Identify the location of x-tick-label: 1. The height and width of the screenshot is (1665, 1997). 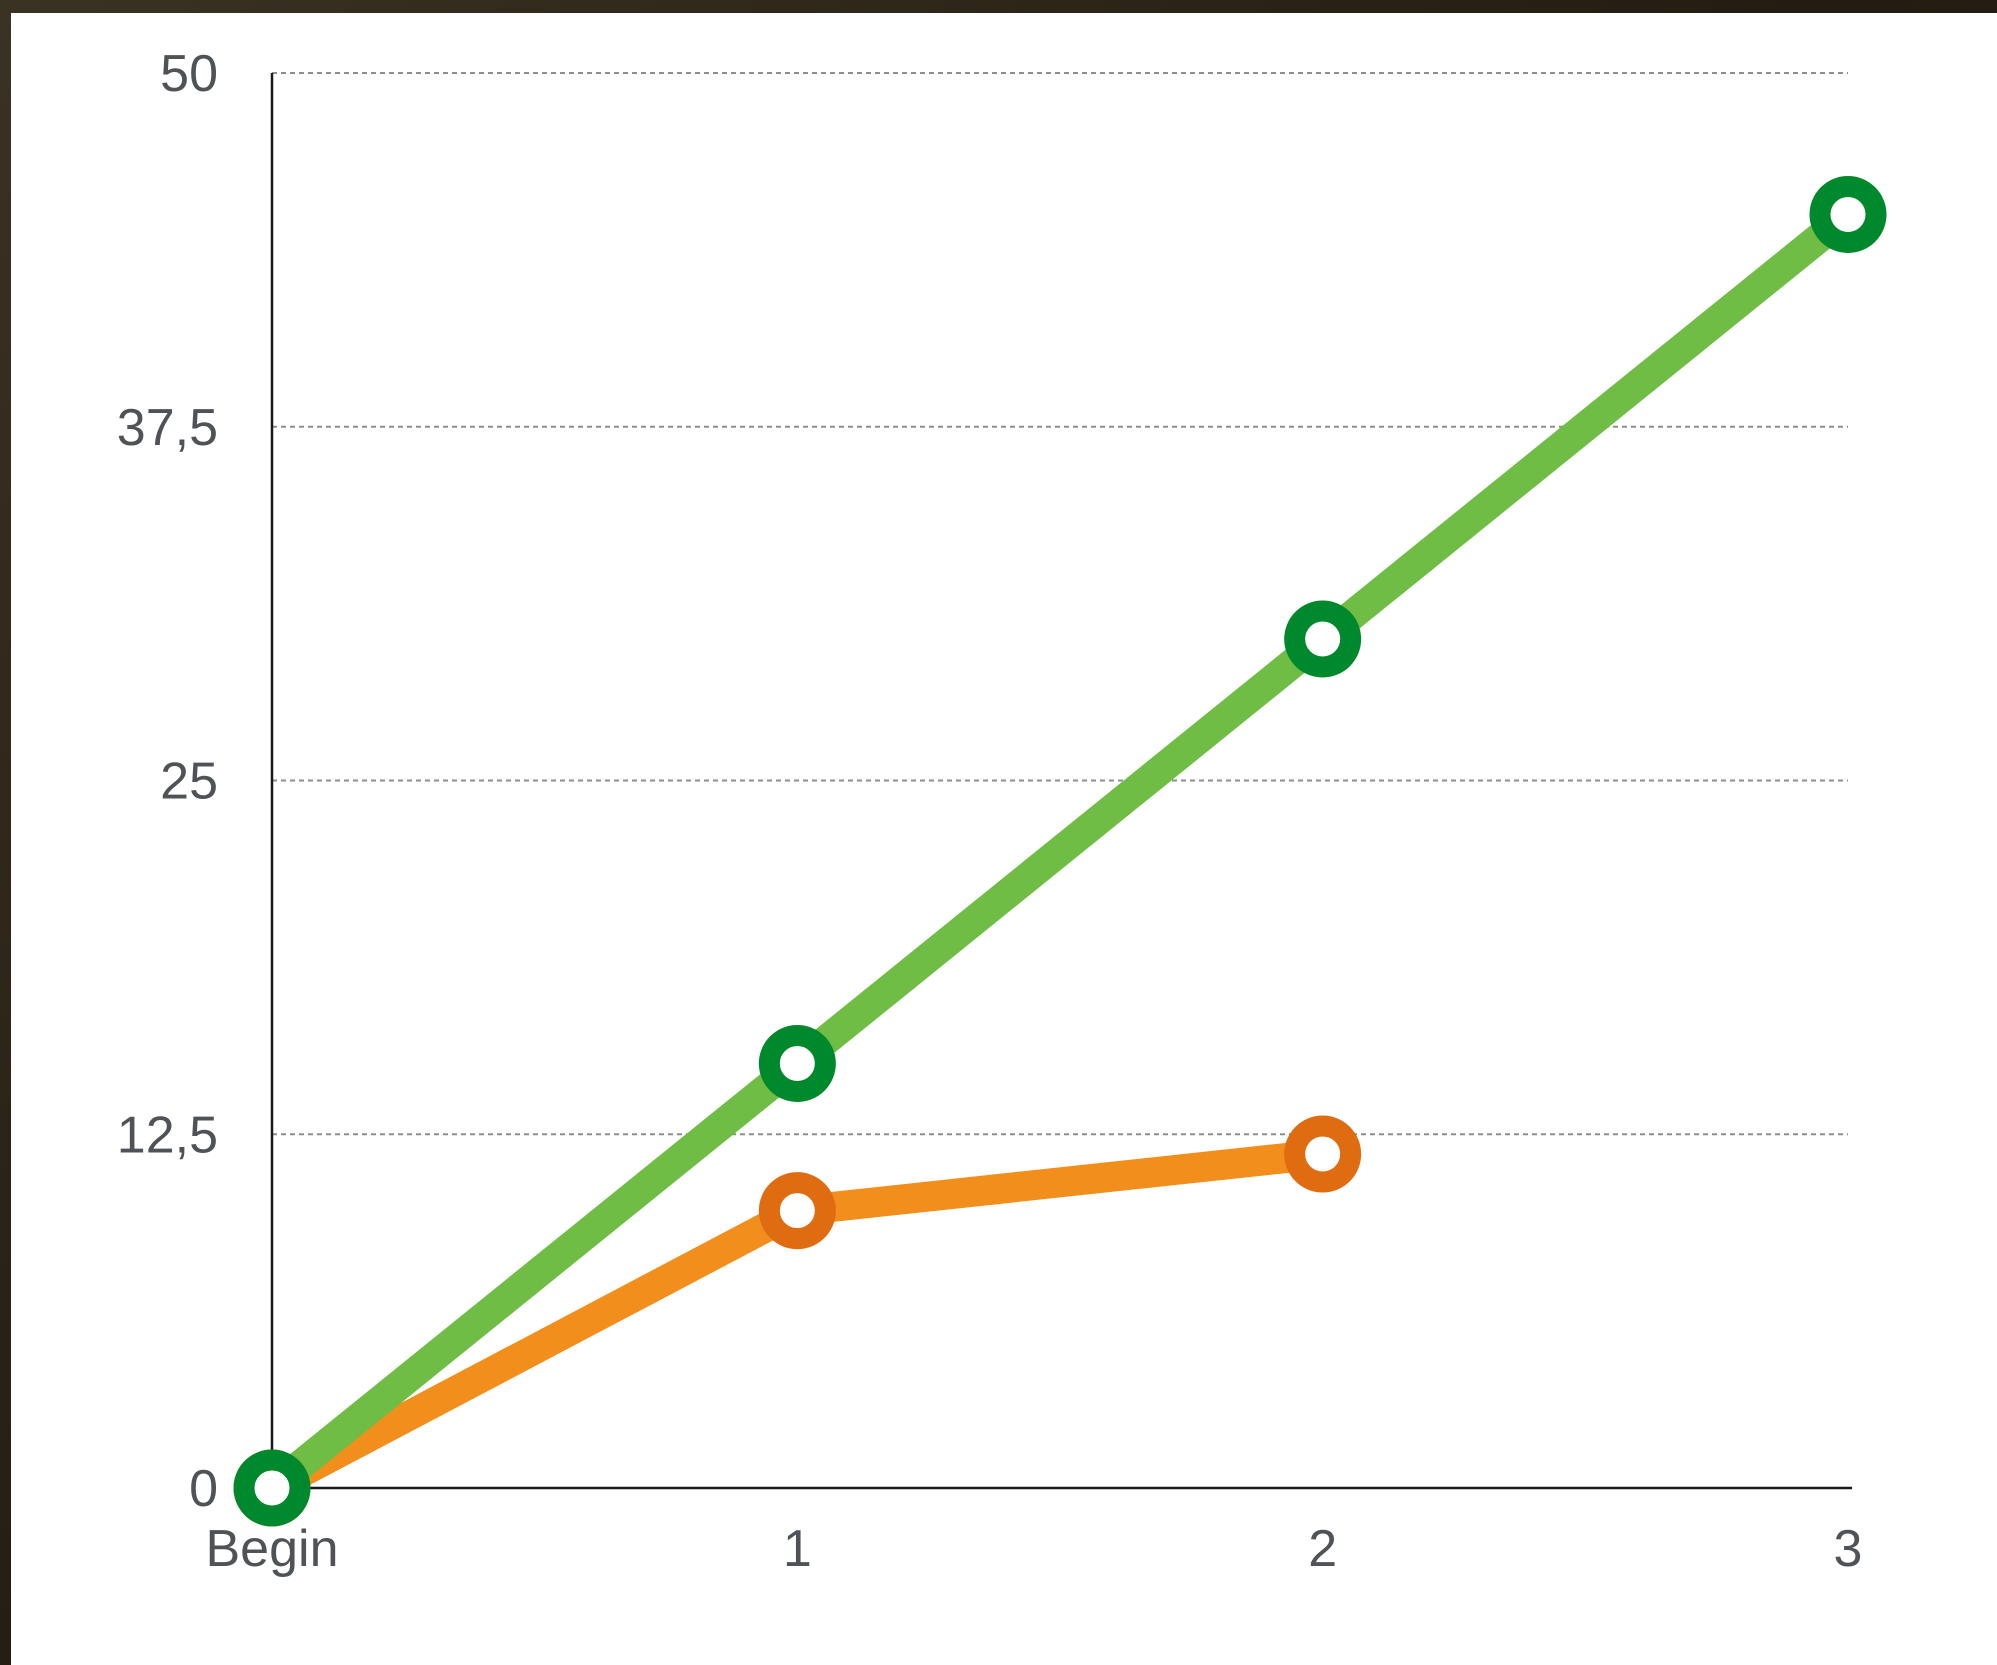
(797, 1549).